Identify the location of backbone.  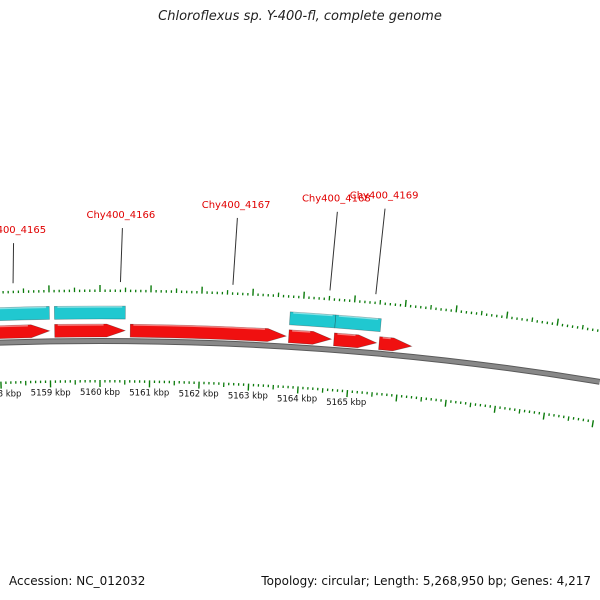
(300, 361).